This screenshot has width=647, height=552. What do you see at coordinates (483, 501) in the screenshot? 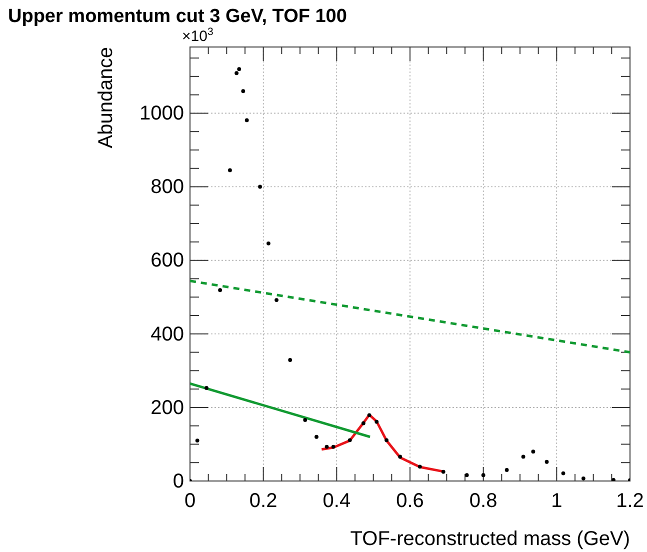
I see `x-tick-label: 0.8` at bounding box center [483, 501].